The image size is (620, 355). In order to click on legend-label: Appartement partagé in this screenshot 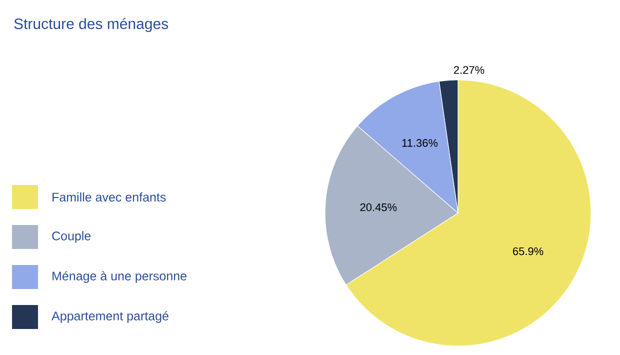, I will do `click(110, 317)`.